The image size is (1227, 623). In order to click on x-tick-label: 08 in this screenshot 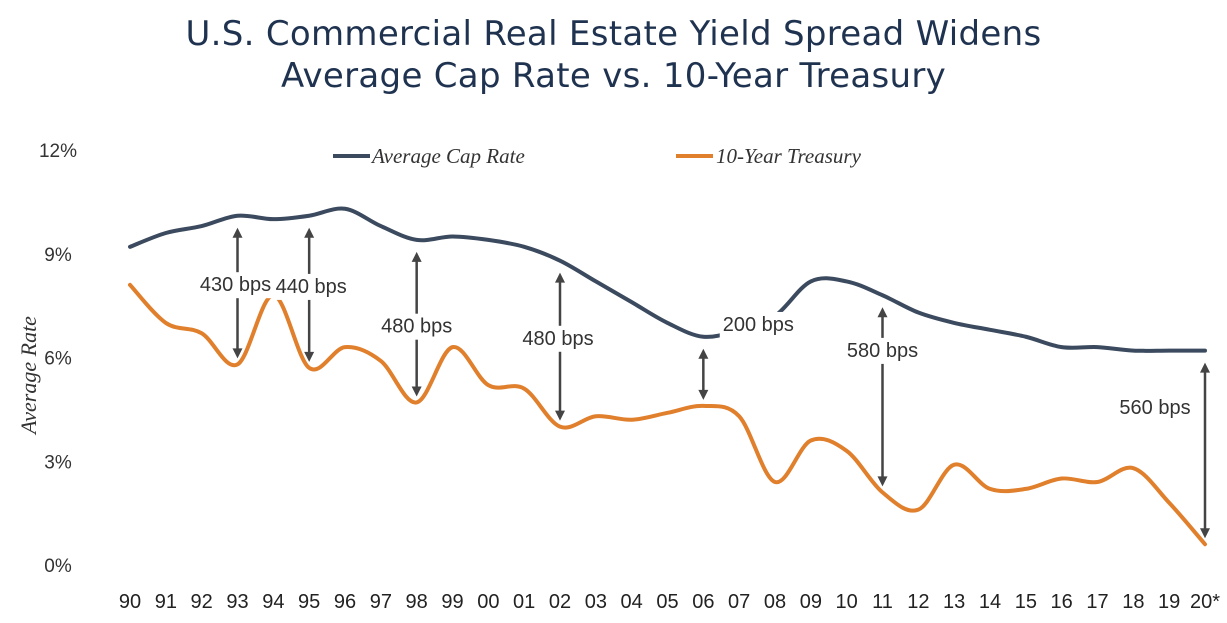, I will do `click(775, 602)`.